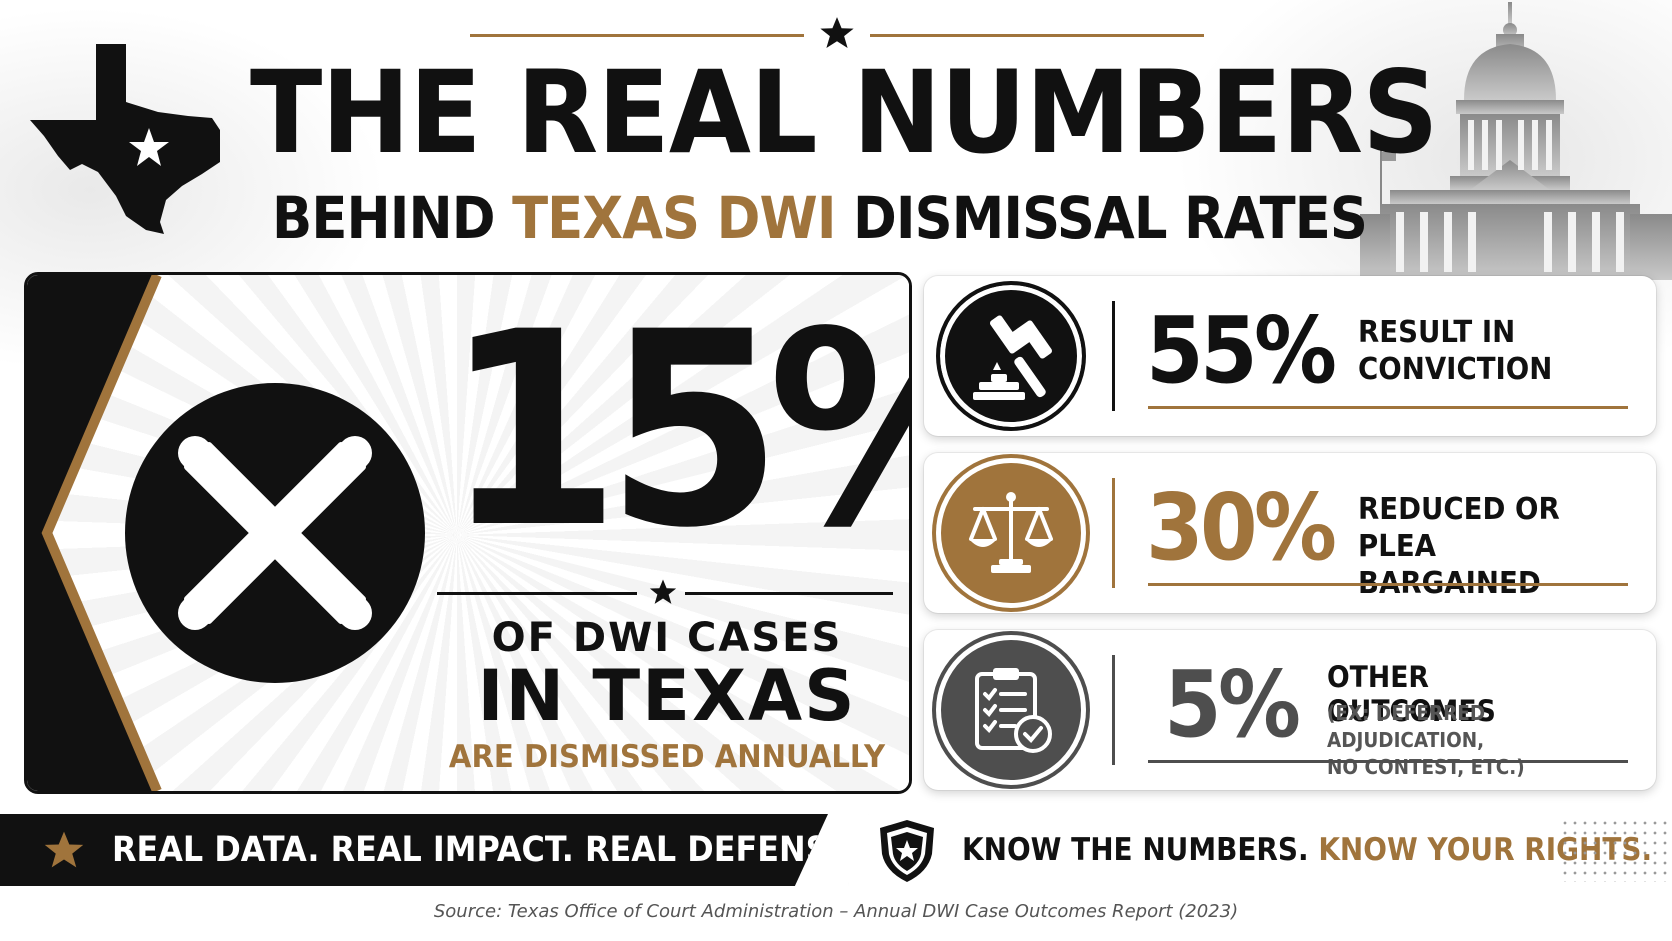  What do you see at coordinates (844, 112) in the screenshot?
I see `page-title: THE REAL NUMBERS` at bounding box center [844, 112].